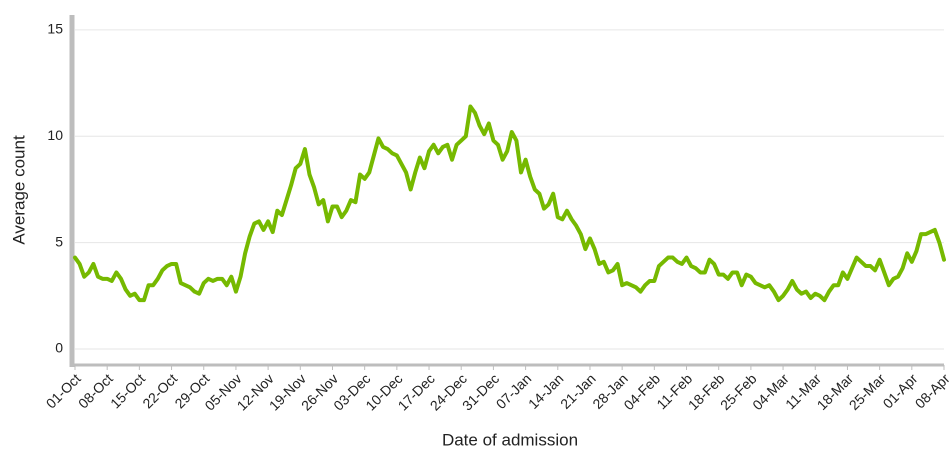 The width and height of the screenshot is (952, 455). Describe the element at coordinates (900, 390) in the screenshot. I see `x-tick-label: 01-Apr` at that location.